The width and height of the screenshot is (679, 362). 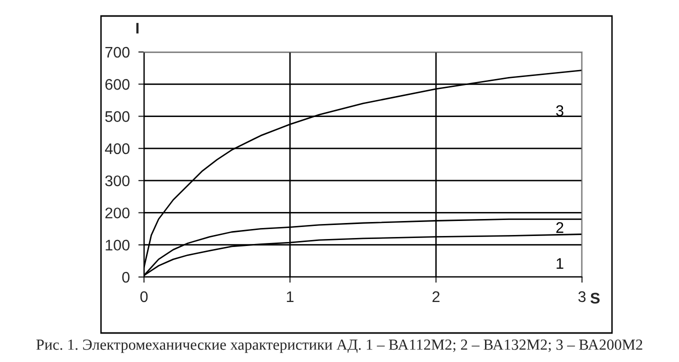 What do you see at coordinates (595, 298) in the screenshot?
I see `x-axis-title: S` at bounding box center [595, 298].